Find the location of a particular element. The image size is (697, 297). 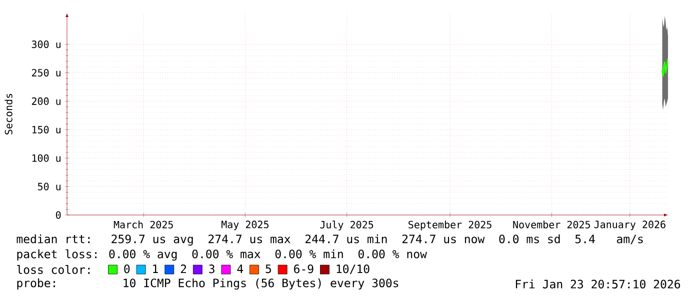

legend-label: 0 is located at coordinates (127, 269).